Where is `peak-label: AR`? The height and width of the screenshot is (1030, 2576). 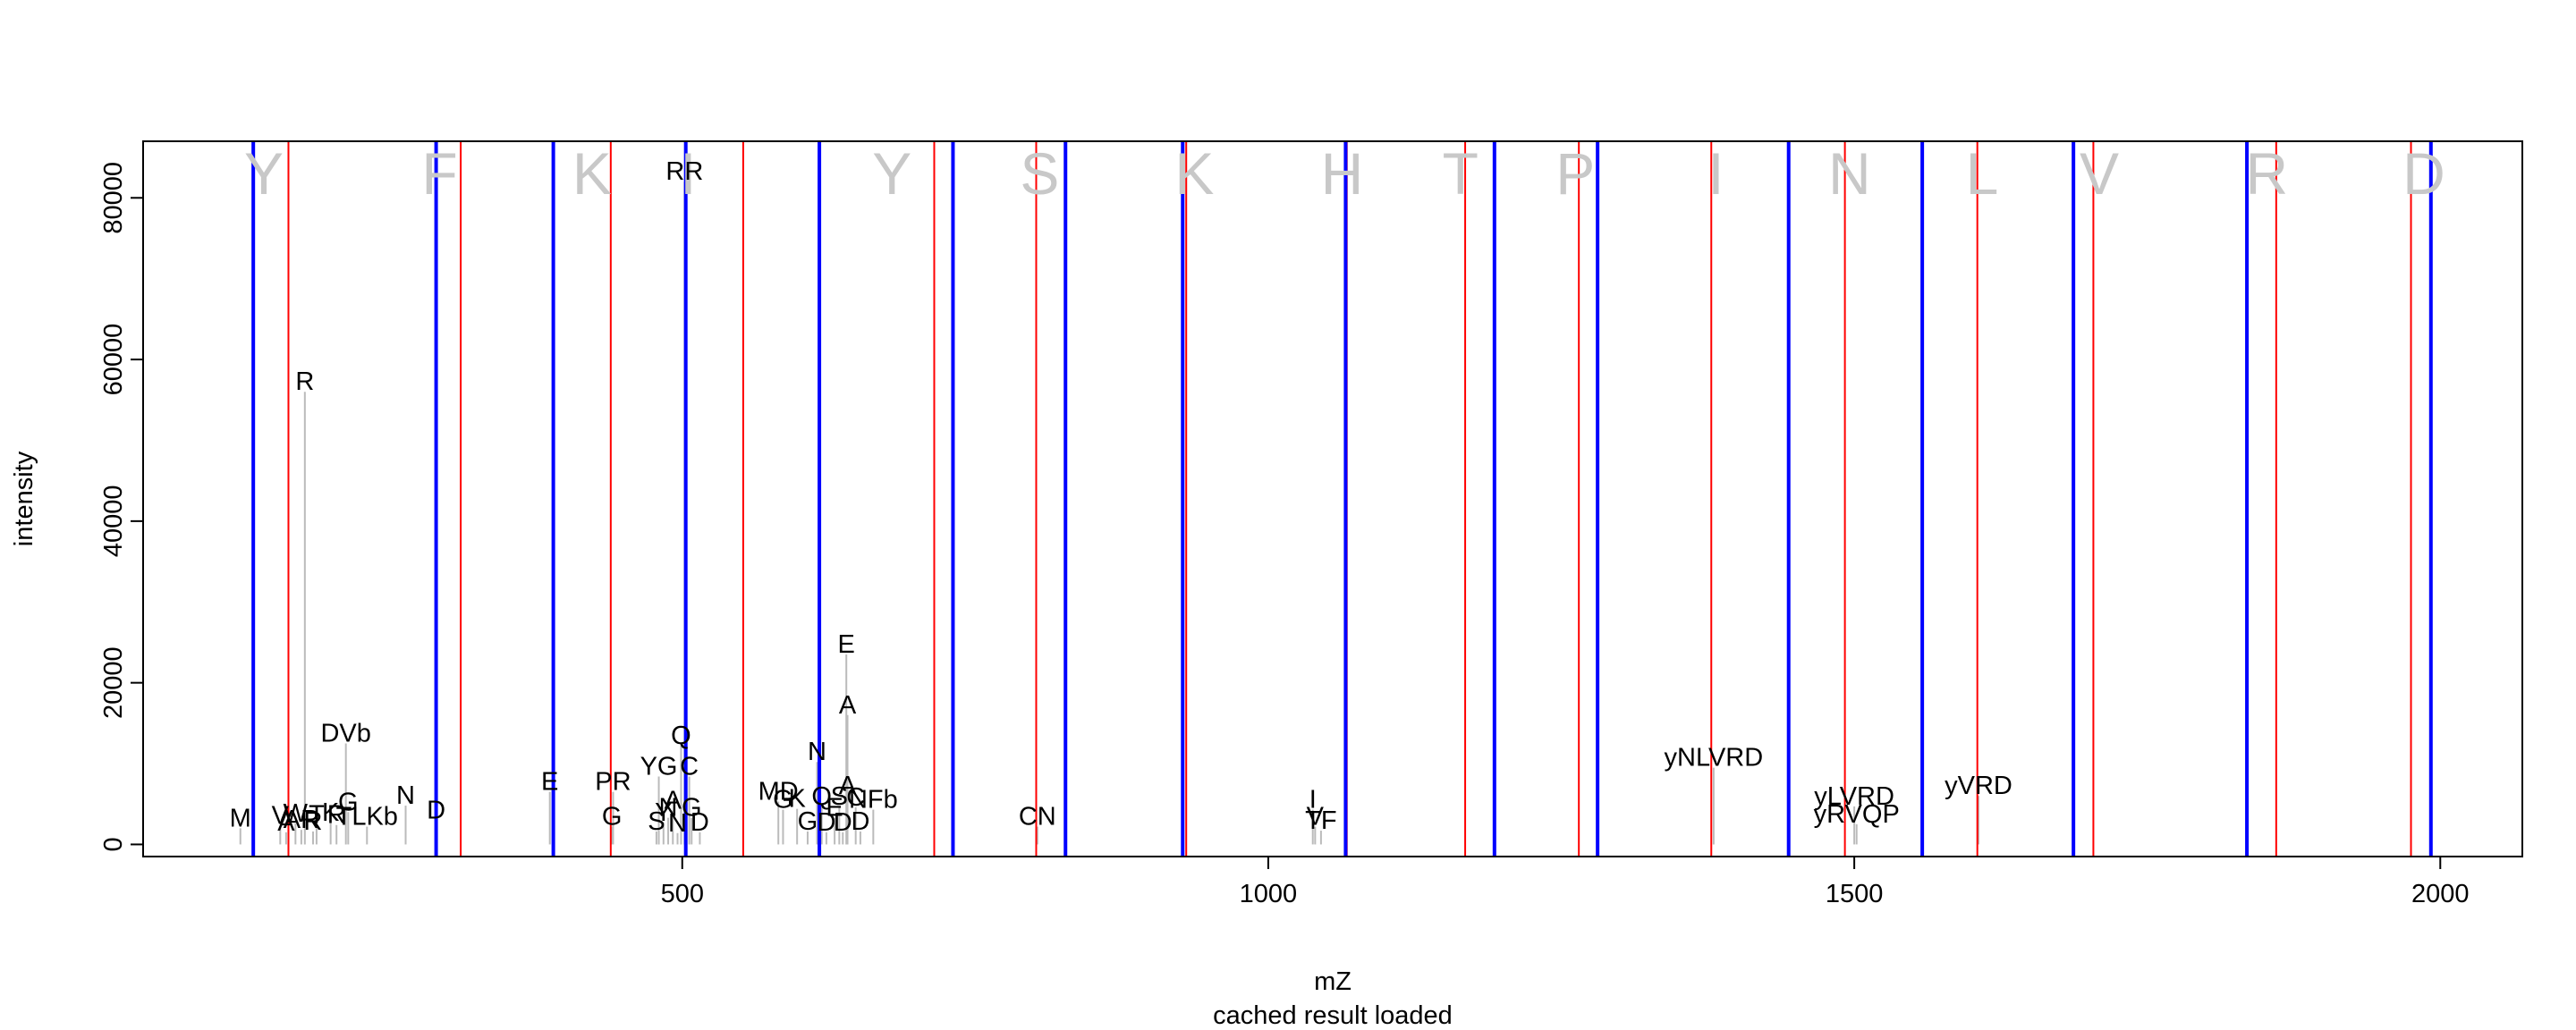 peak-label: AR is located at coordinates (301, 820).